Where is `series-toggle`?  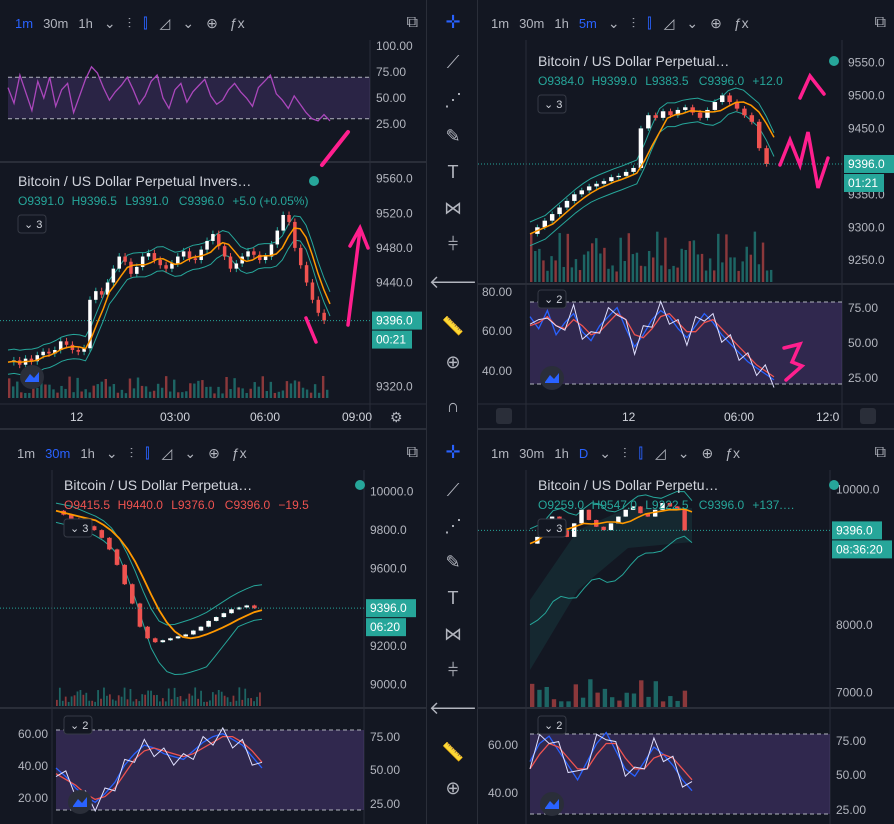
series-toggle is located at coordinates (552, 528).